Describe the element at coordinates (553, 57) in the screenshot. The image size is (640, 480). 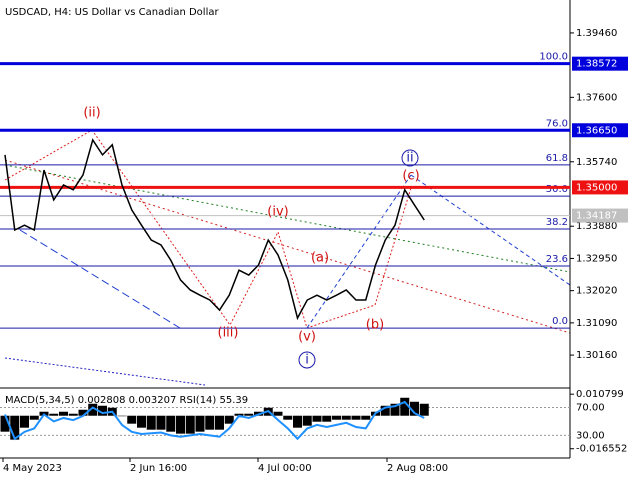
I see `fib-label: 100.0` at that location.